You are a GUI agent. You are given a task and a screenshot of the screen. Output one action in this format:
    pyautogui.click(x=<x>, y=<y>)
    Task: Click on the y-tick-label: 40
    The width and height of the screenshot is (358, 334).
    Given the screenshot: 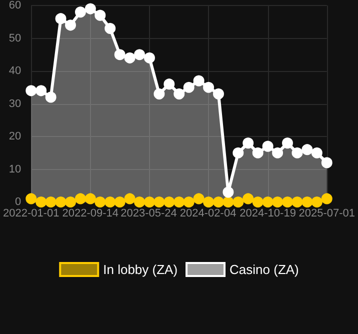 What is the action you would take?
    pyautogui.click(x=15, y=71)
    